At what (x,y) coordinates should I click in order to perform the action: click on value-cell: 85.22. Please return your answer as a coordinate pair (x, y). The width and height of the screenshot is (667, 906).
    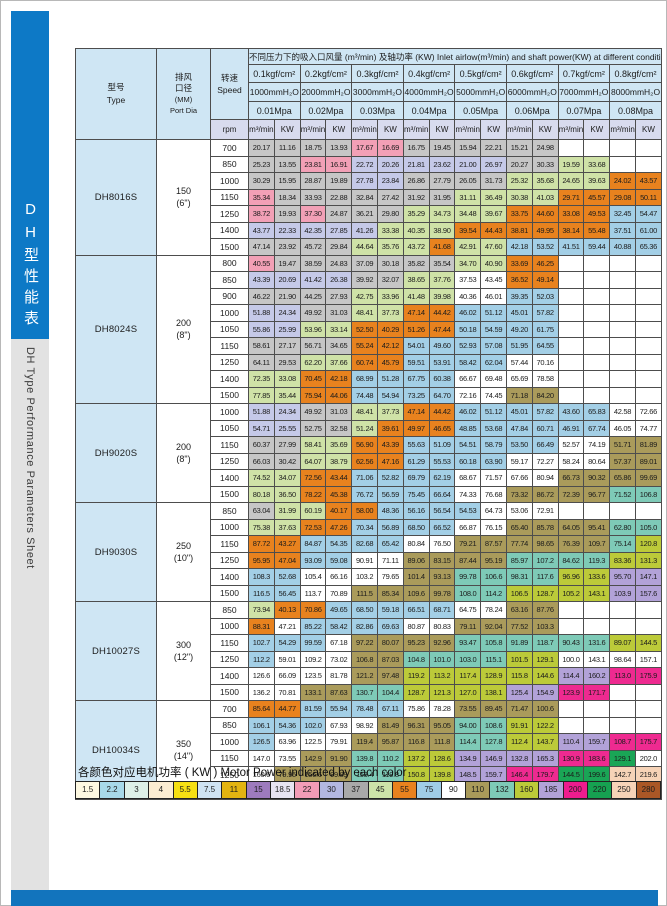
    Looking at the image, I should click on (313, 626).